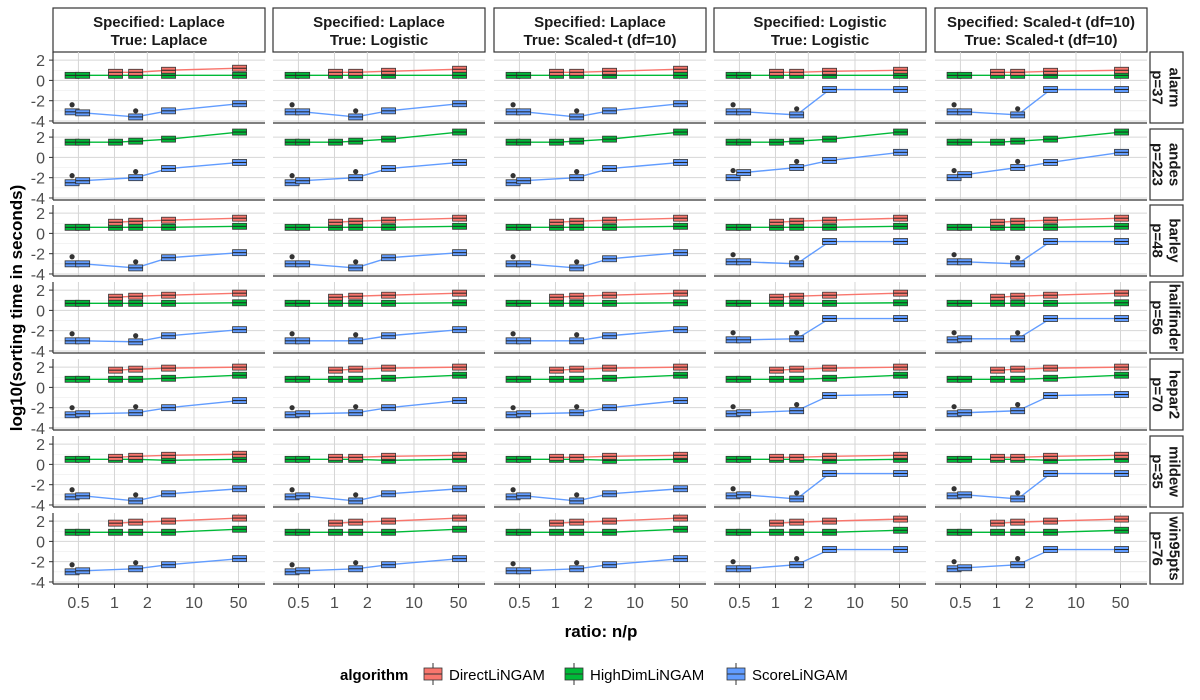  I want to click on column-strip-line2: True: Logistic, so click(820, 40).